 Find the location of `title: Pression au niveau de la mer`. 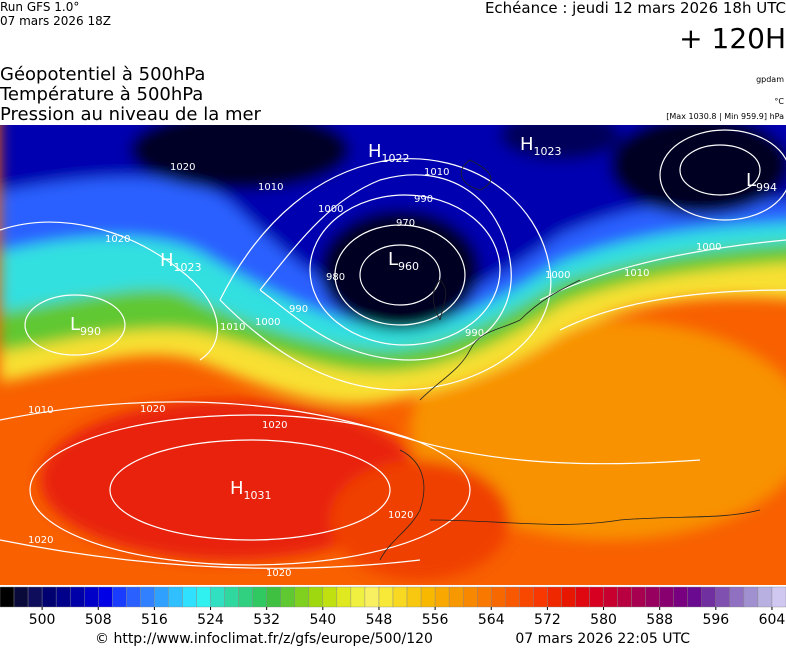

title: Pression au niveau de la mer is located at coordinates (131, 114).